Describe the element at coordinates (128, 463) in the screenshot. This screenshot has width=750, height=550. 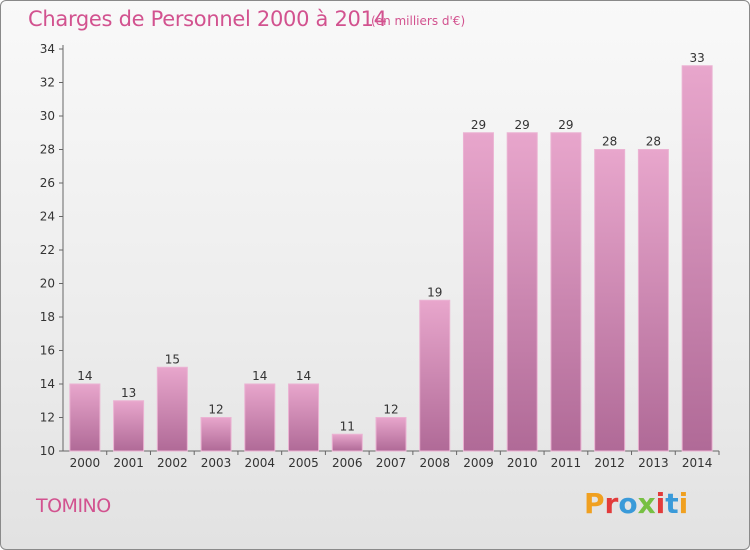
I see `x-tick-label: 2001` at that location.